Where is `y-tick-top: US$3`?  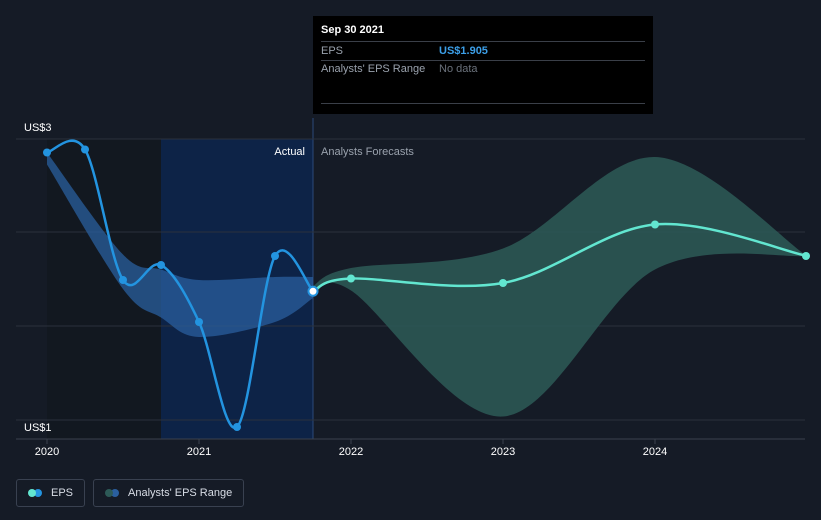
y-tick-top: US$3 is located at coordinates (38, 128).